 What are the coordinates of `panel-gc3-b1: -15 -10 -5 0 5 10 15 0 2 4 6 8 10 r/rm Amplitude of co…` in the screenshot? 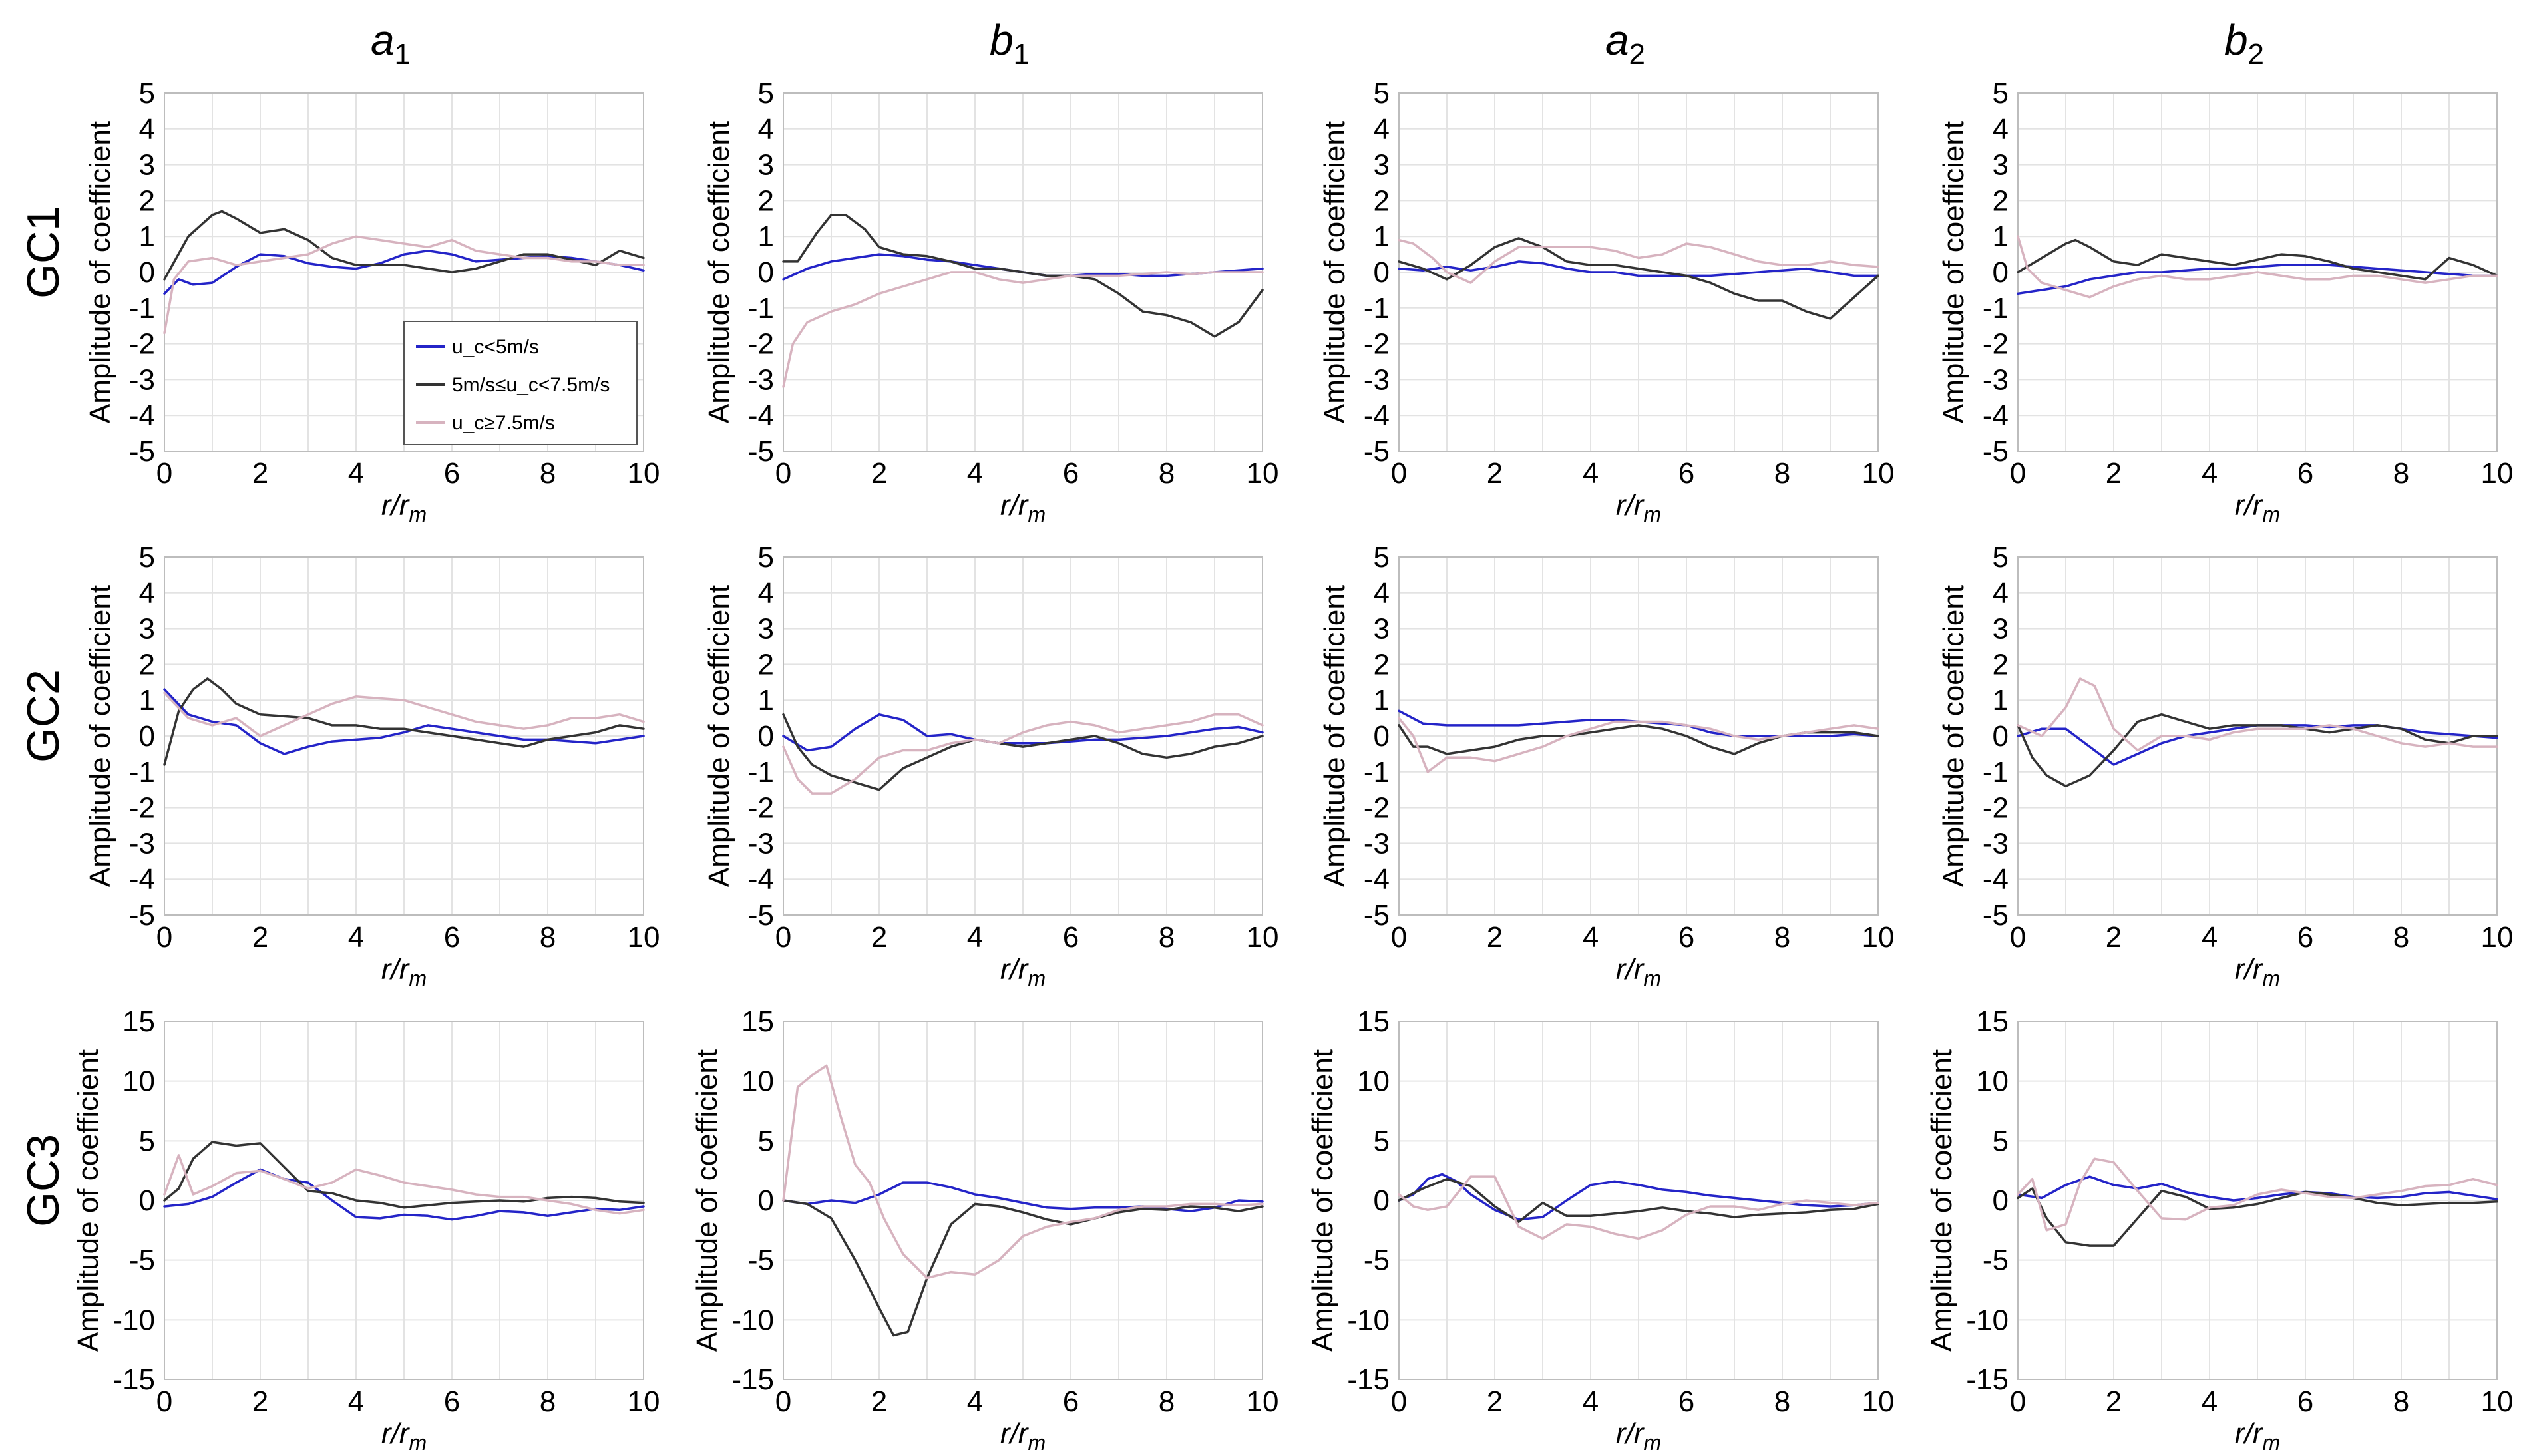 It's located at (984, 1230).